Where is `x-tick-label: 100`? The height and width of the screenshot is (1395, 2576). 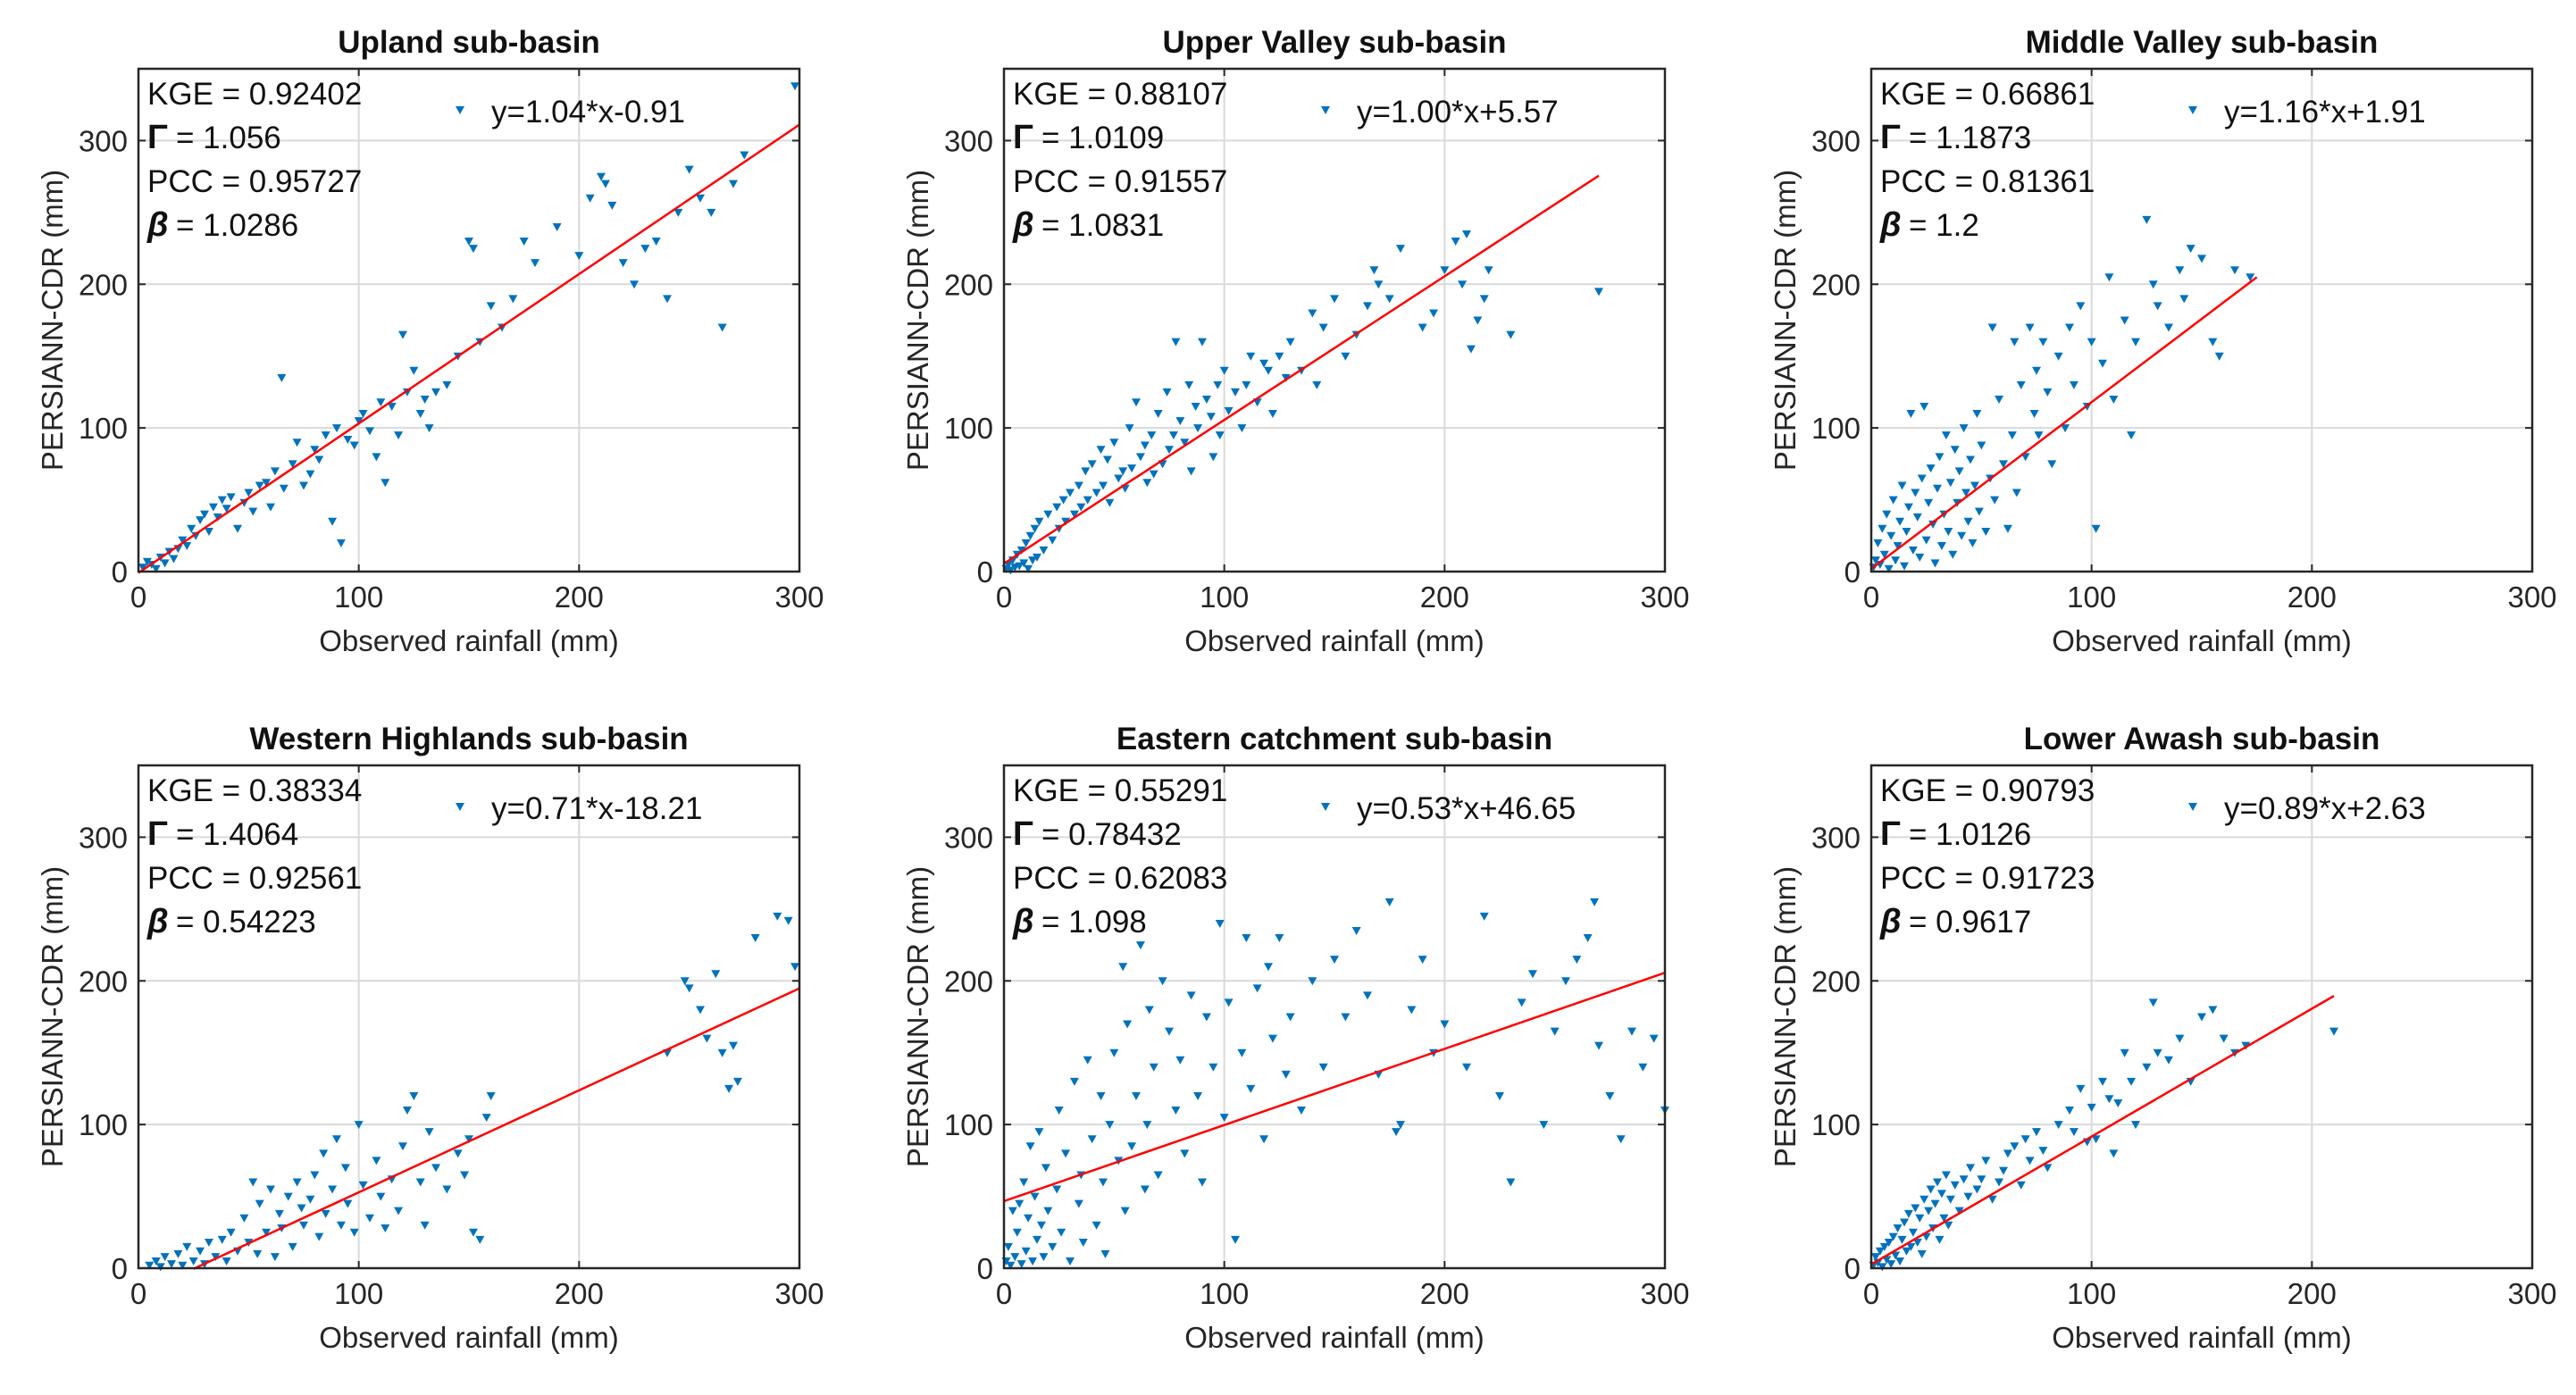
x-tick-label: 100 is located at coordinates (2091, 1293).